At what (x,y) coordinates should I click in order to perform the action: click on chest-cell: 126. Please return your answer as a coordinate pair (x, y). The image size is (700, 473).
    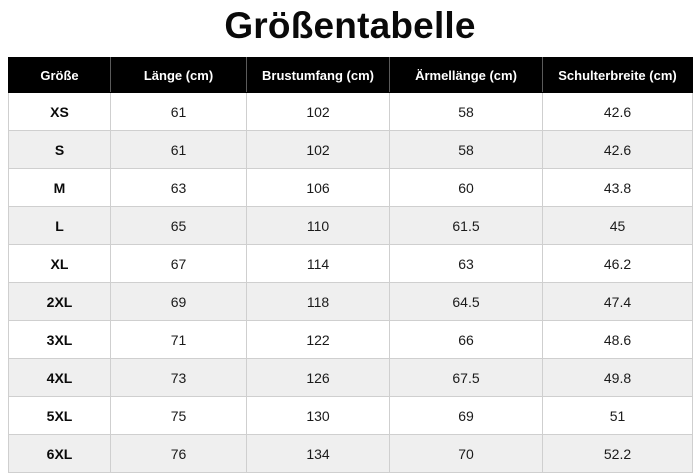
    Looking at the image, I should click on (318, 377).